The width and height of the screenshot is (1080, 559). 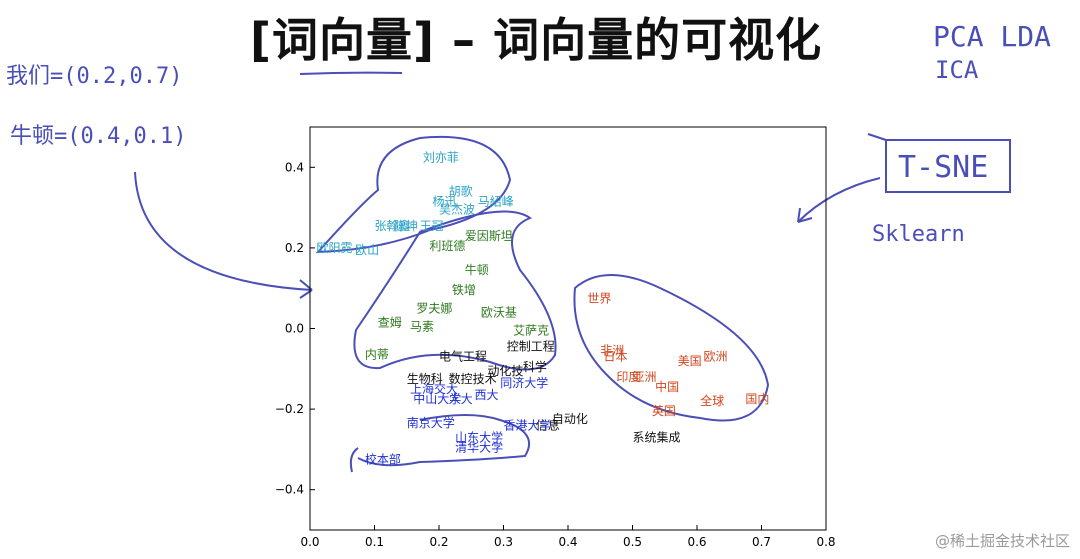 I want to click on point-label-technical: 生物科, so click(x=425, y=379).